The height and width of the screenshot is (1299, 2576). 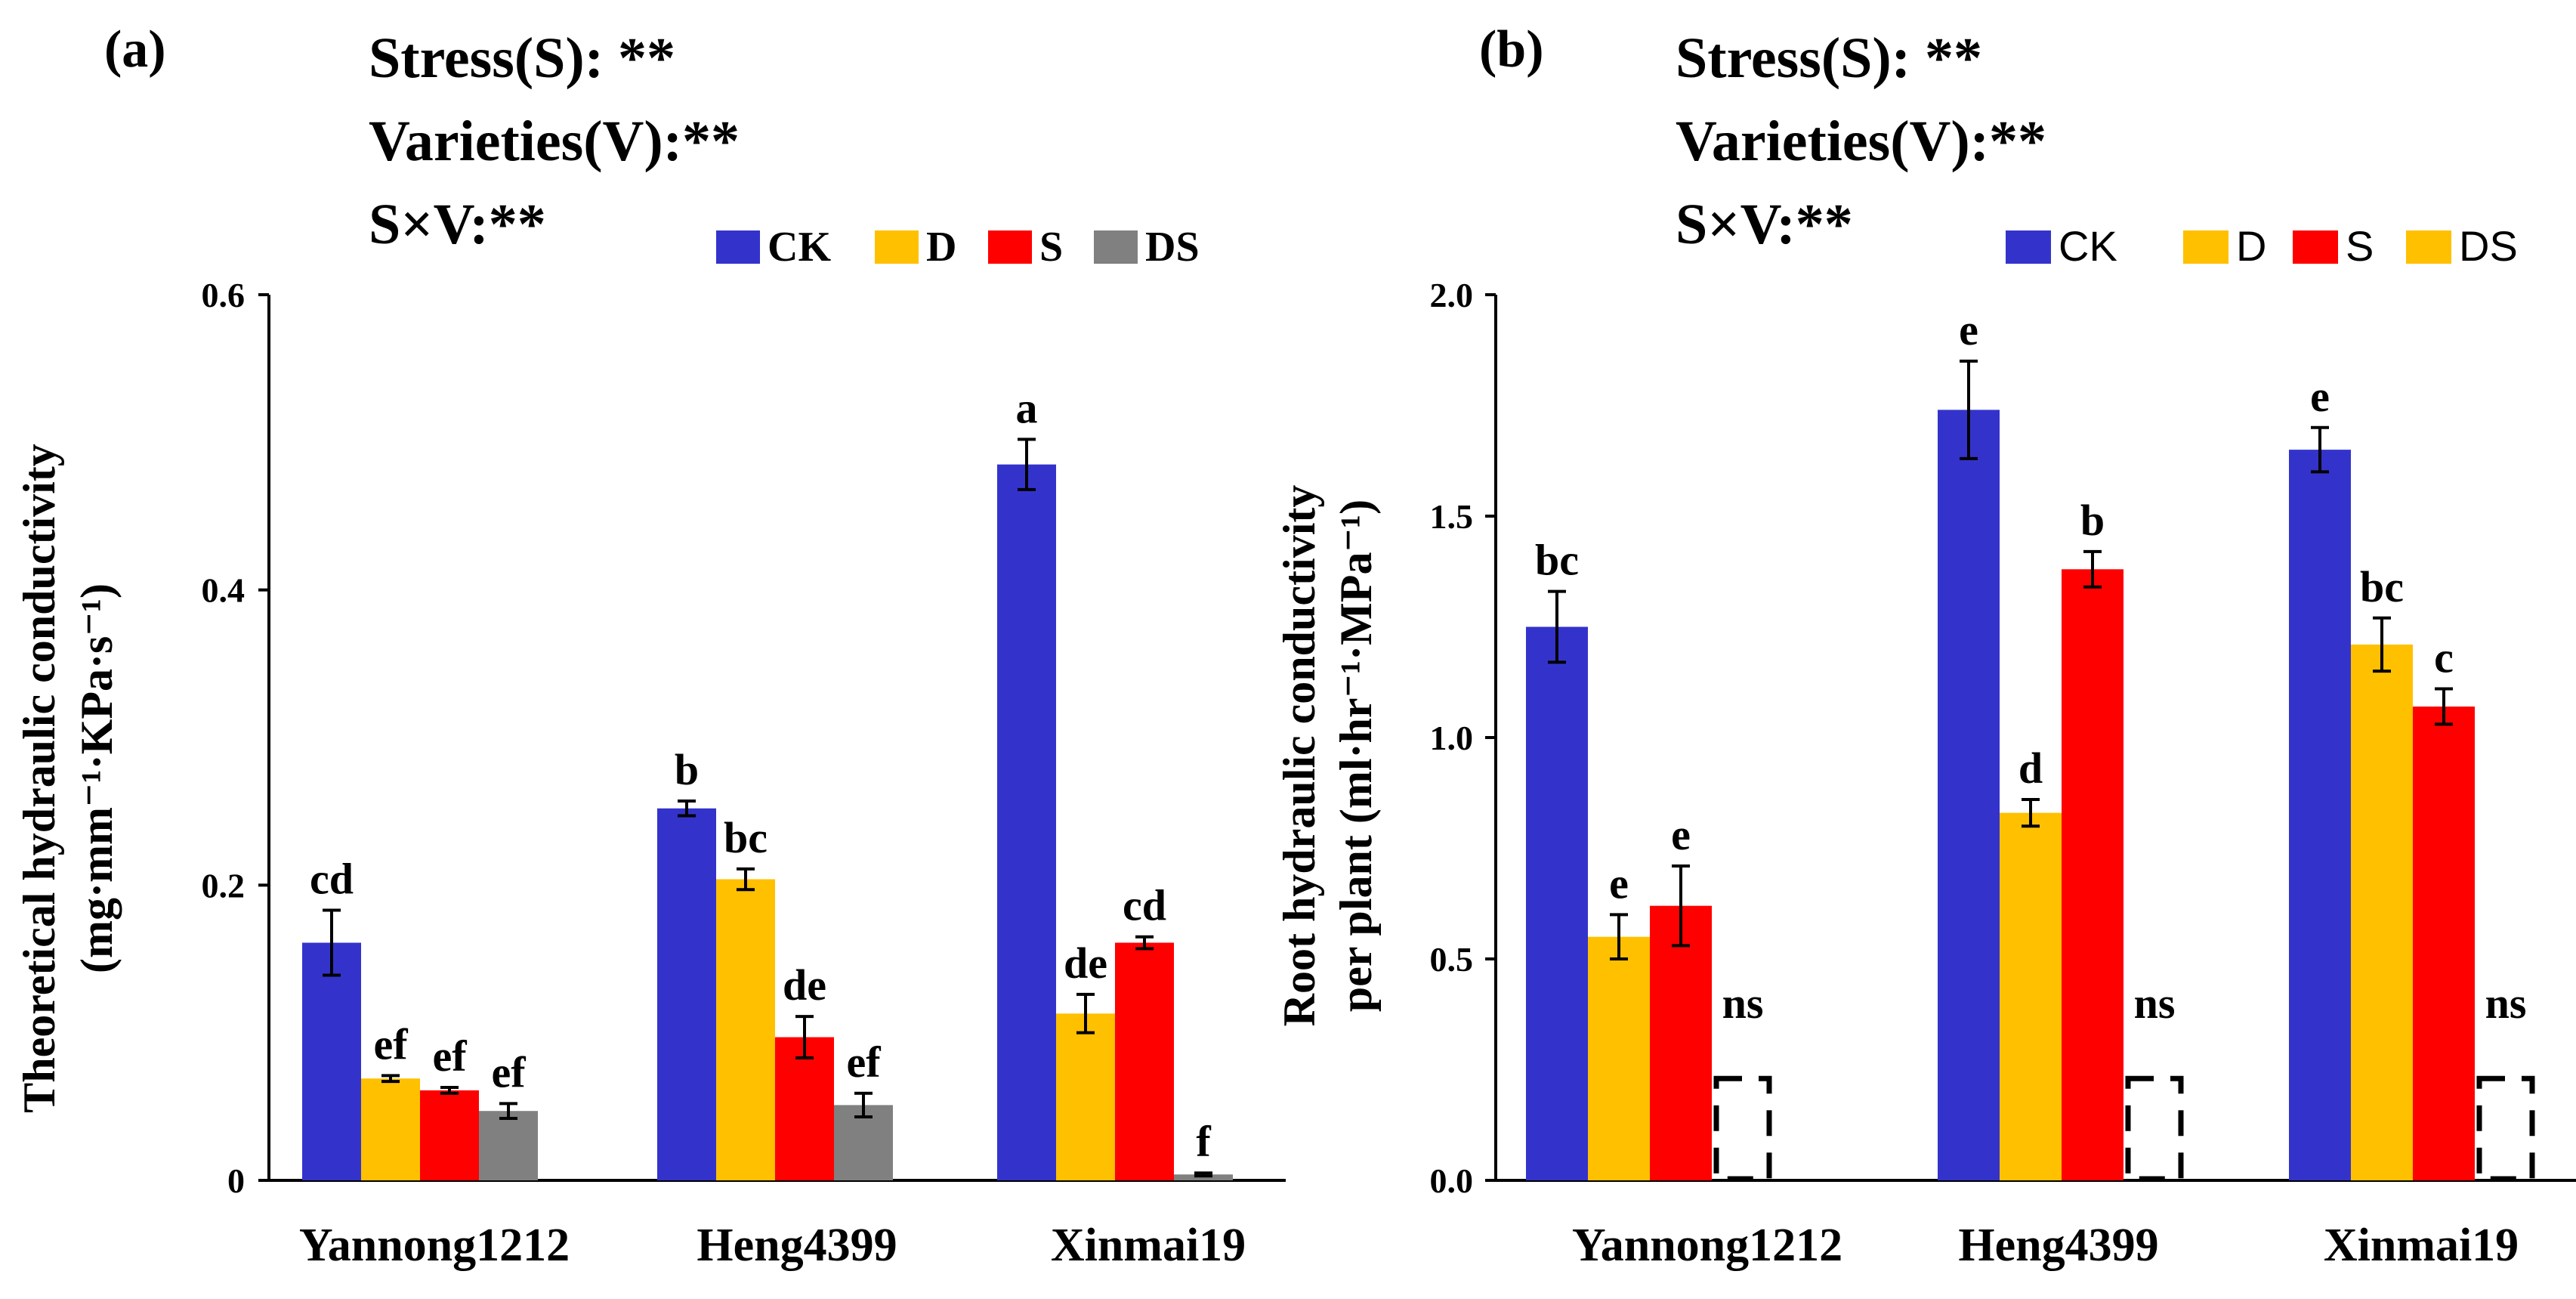 I want to click on panel-1-legend-label-CK: CK, so click(x=2088, y=246).